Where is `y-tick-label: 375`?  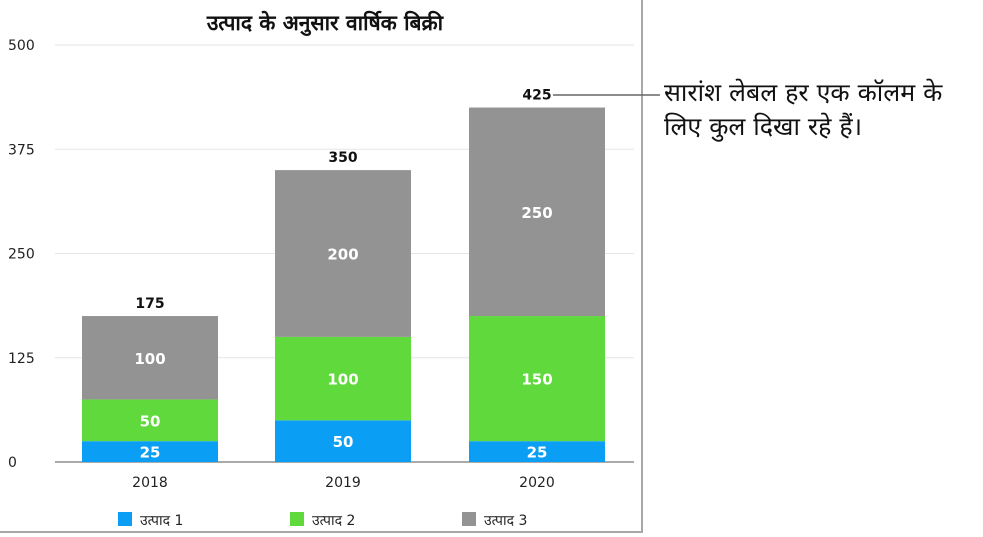 y-tick-label: 375 is located at coordinates (21, 150).